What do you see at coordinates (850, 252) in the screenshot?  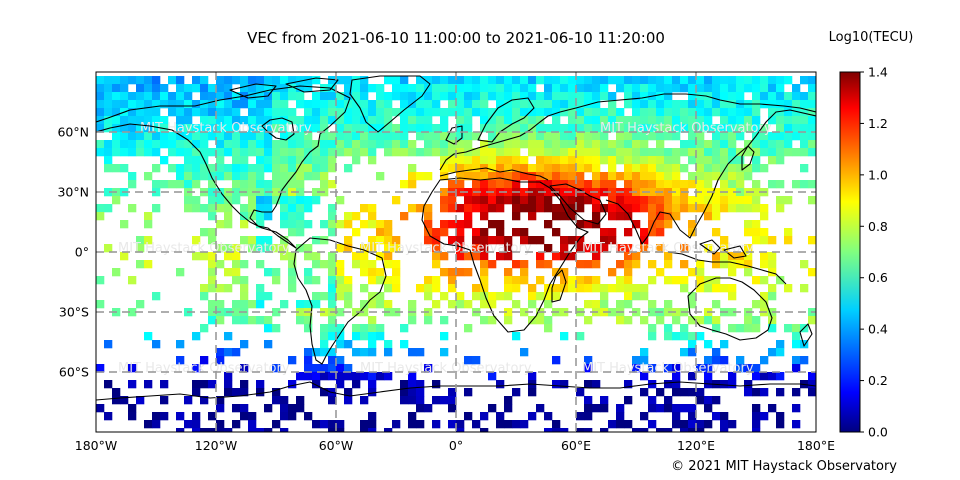 I see `colorbar` at bounding box center [850, 252].